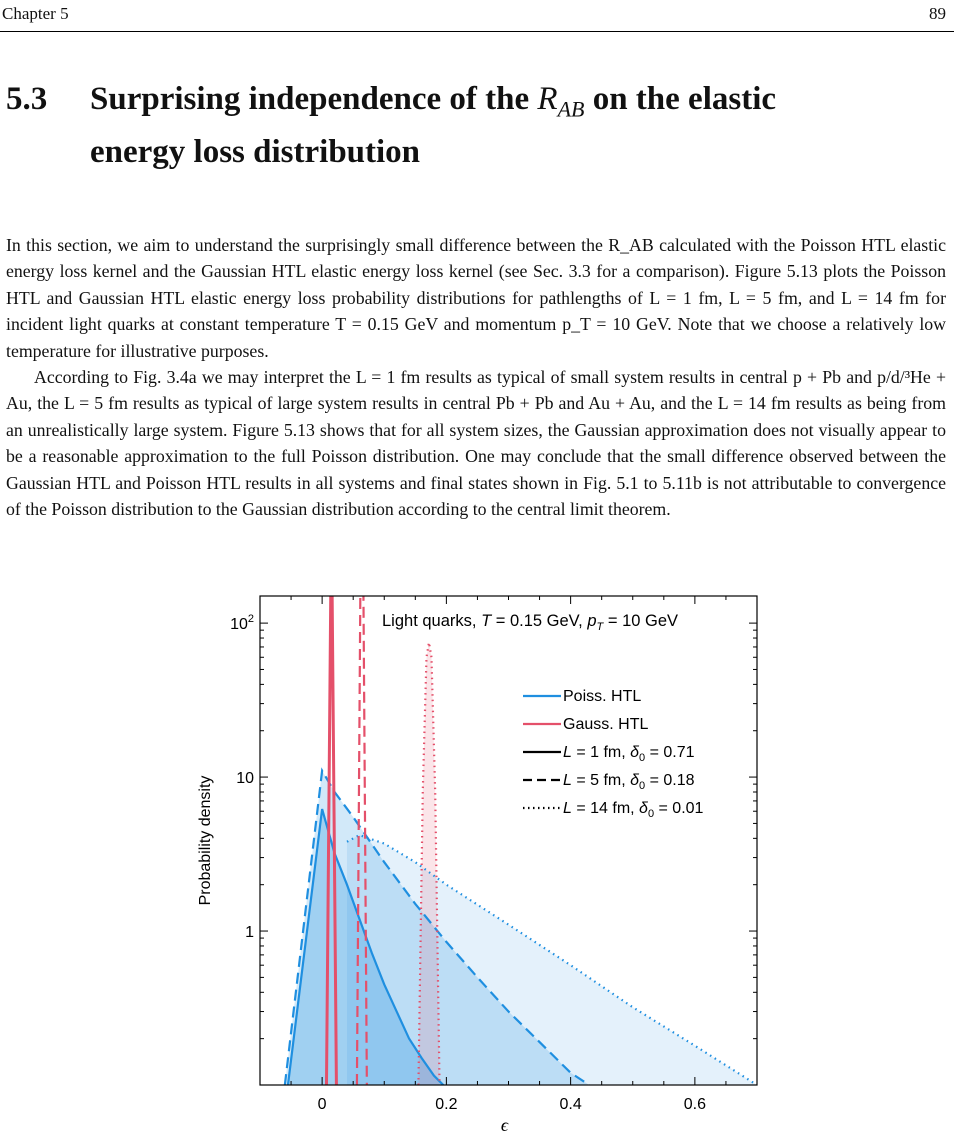 The width and height of the screenshot is (954, 1133). What do you see at coordinates (684, 99) in the screenshot?
I see `section-title-part-b: on the elastic` at bounding box center [684, 99].